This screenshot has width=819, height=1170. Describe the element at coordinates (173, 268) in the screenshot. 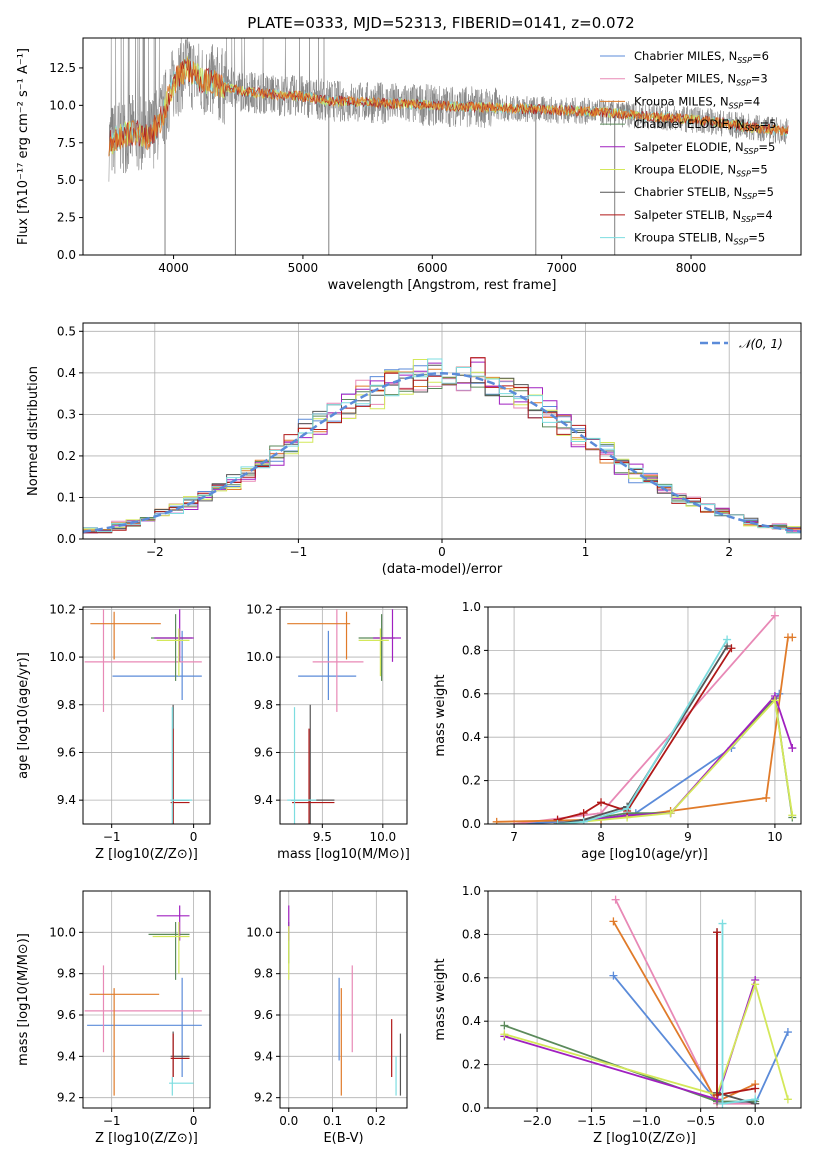

I see `x-tick-label: 4000` at that location.